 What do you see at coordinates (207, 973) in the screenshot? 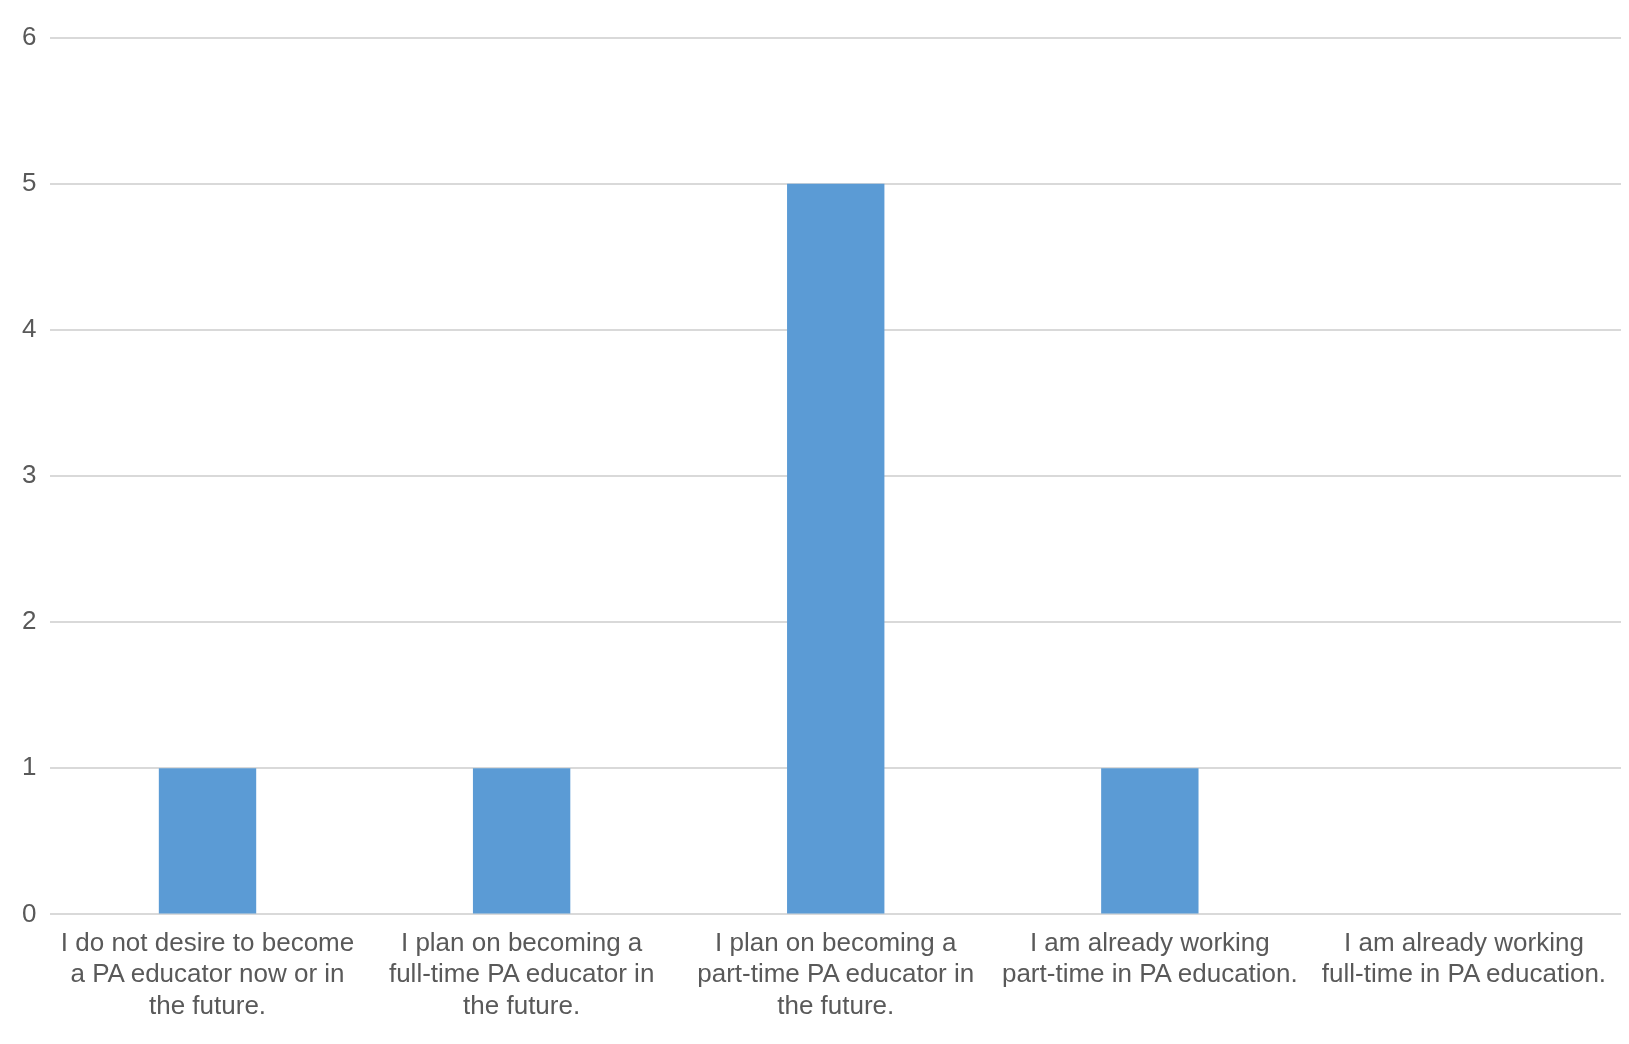
I see `x-tick-label: I do not desire to become a PA educator now or in the future.` at bounding box center [207, 973].